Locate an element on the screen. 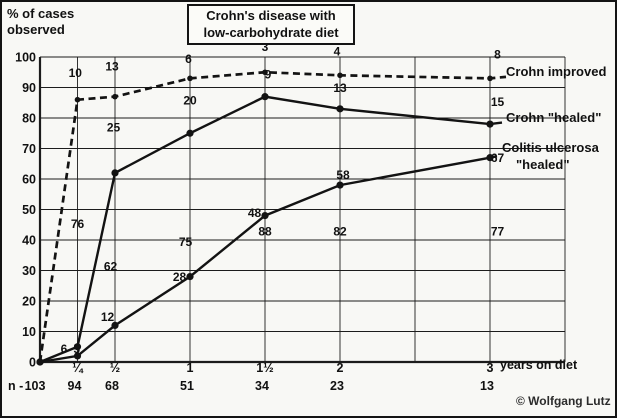  point-annotation: 3 is located at coordinates (265, 47).